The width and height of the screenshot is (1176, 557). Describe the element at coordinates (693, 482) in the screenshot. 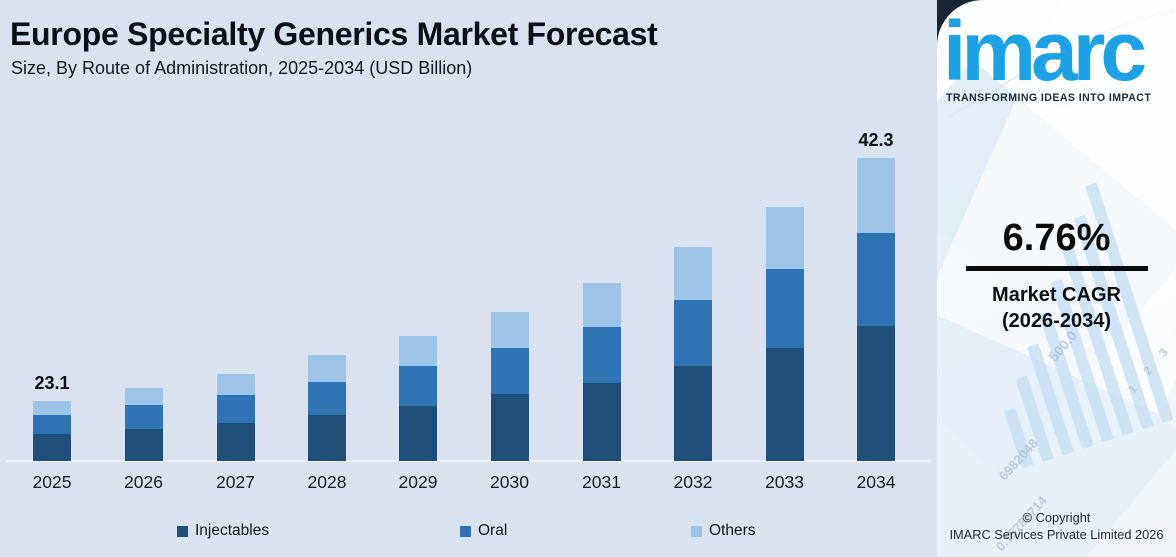

I see `x-axis-label-2032: 2032` at that location.